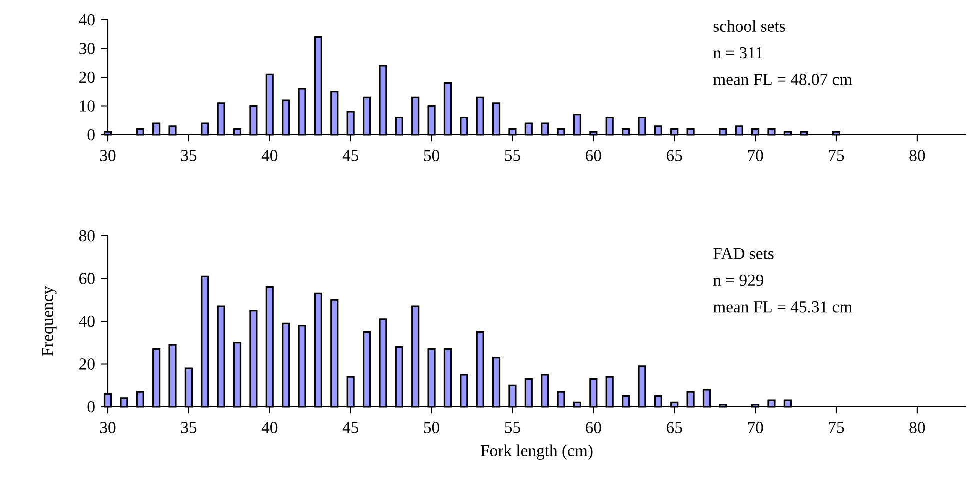  What do you see at coordinates (738, 53) in the screenshot?
I see `annotation: n = 311` at bounding box center [738, 53].